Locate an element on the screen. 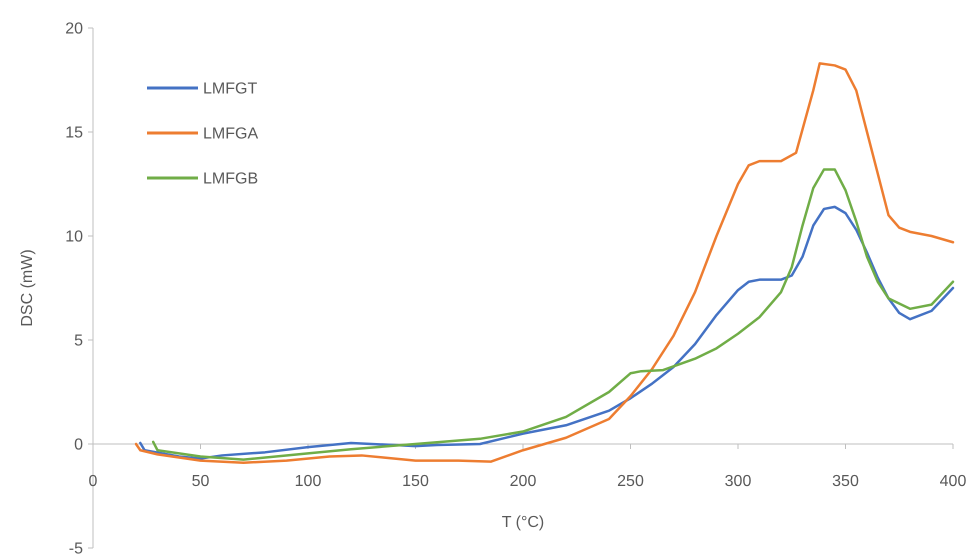 The width and height of the screenshot is (970, 557). x-tick-label: 350 is located at coordinates (845, 481).